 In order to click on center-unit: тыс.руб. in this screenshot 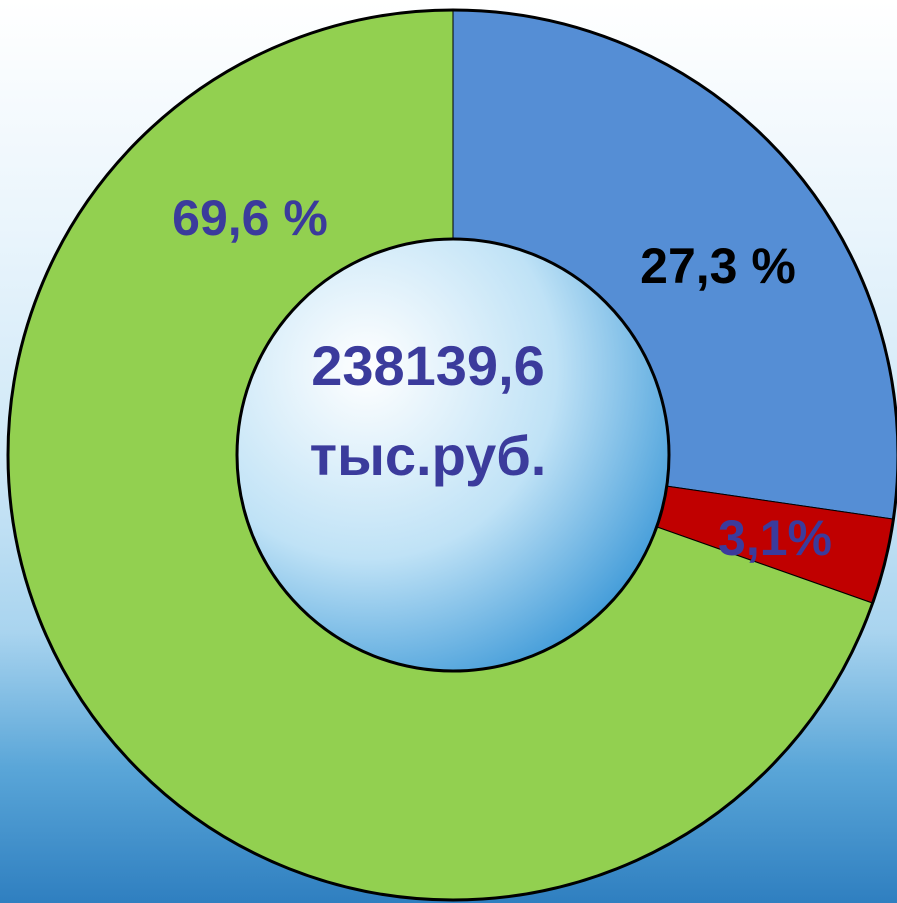, I will do `click(428, 455)`.